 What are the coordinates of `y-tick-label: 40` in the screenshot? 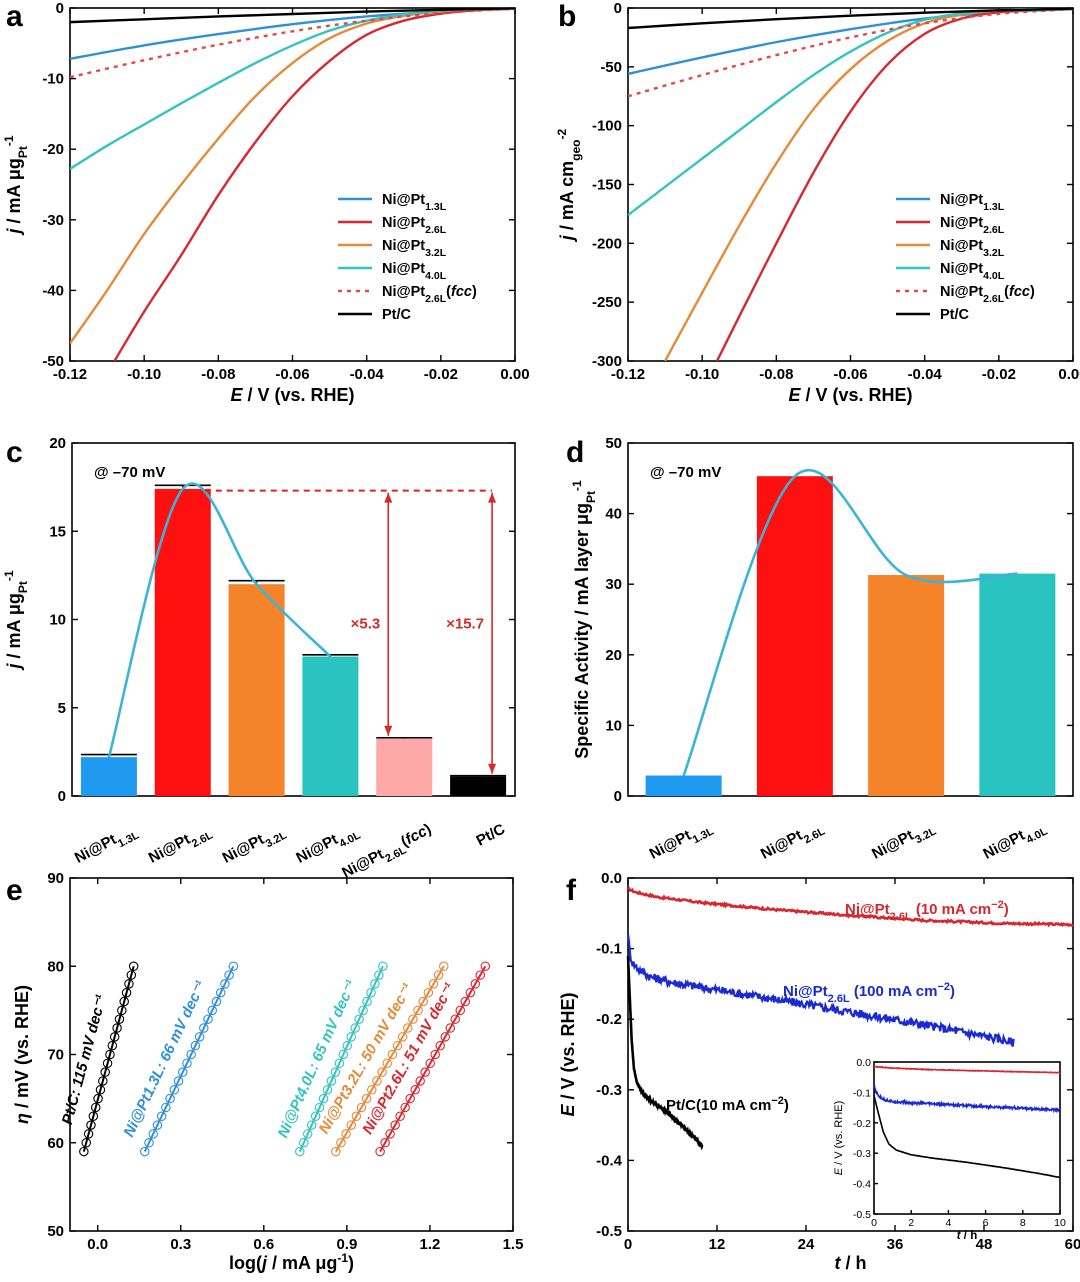 It's located at (613, 514).